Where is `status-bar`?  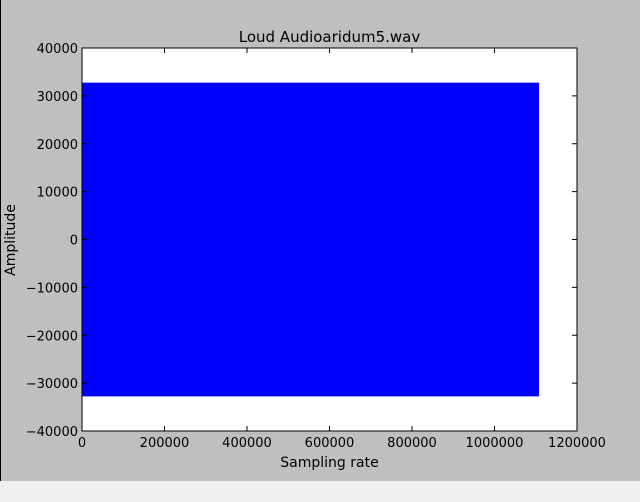 status-bar is located at coordinates (320, 491).